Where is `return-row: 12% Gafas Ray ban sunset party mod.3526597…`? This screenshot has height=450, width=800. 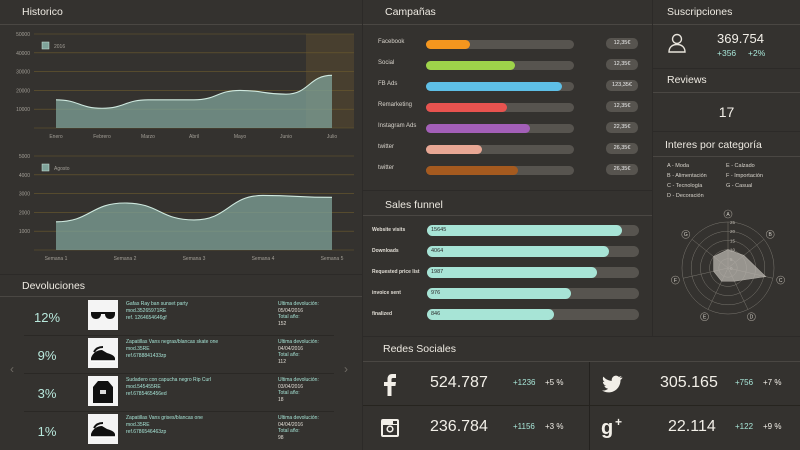 return-row: 12% Gafas Ray ban sunset party mod.3526597… is located at coordinates (179, 318).